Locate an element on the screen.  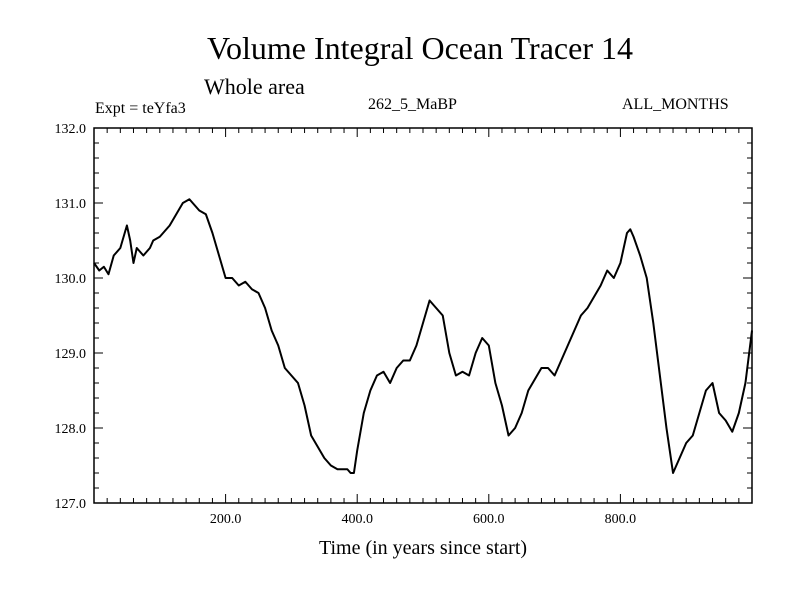
chart-subtitle: Whole area is located at coordinates (254, 86).